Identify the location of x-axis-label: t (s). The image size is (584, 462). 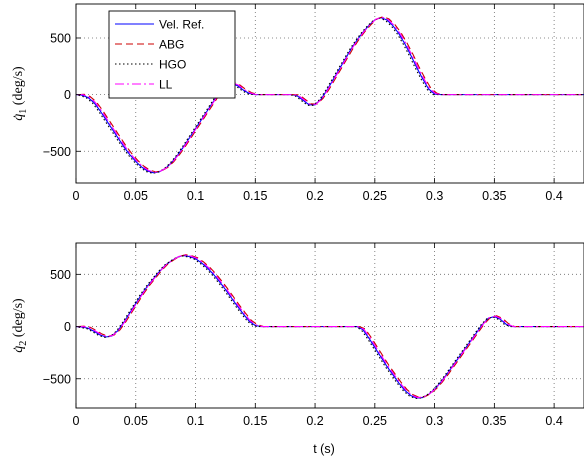
(324, 449).